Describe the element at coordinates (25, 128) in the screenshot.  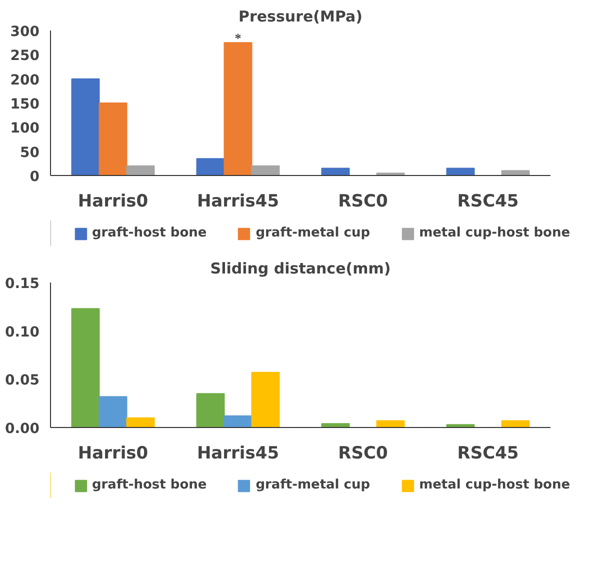
I see `y-tick-label: 100` at that location.